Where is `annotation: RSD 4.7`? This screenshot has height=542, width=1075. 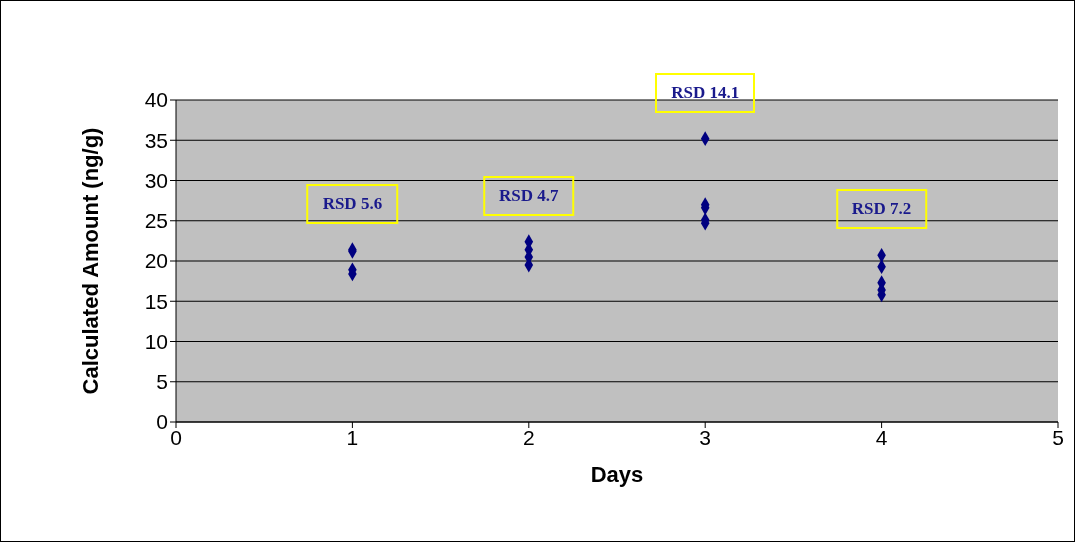 annotation: RSD 4.7 is located at coordinates (529, 195).